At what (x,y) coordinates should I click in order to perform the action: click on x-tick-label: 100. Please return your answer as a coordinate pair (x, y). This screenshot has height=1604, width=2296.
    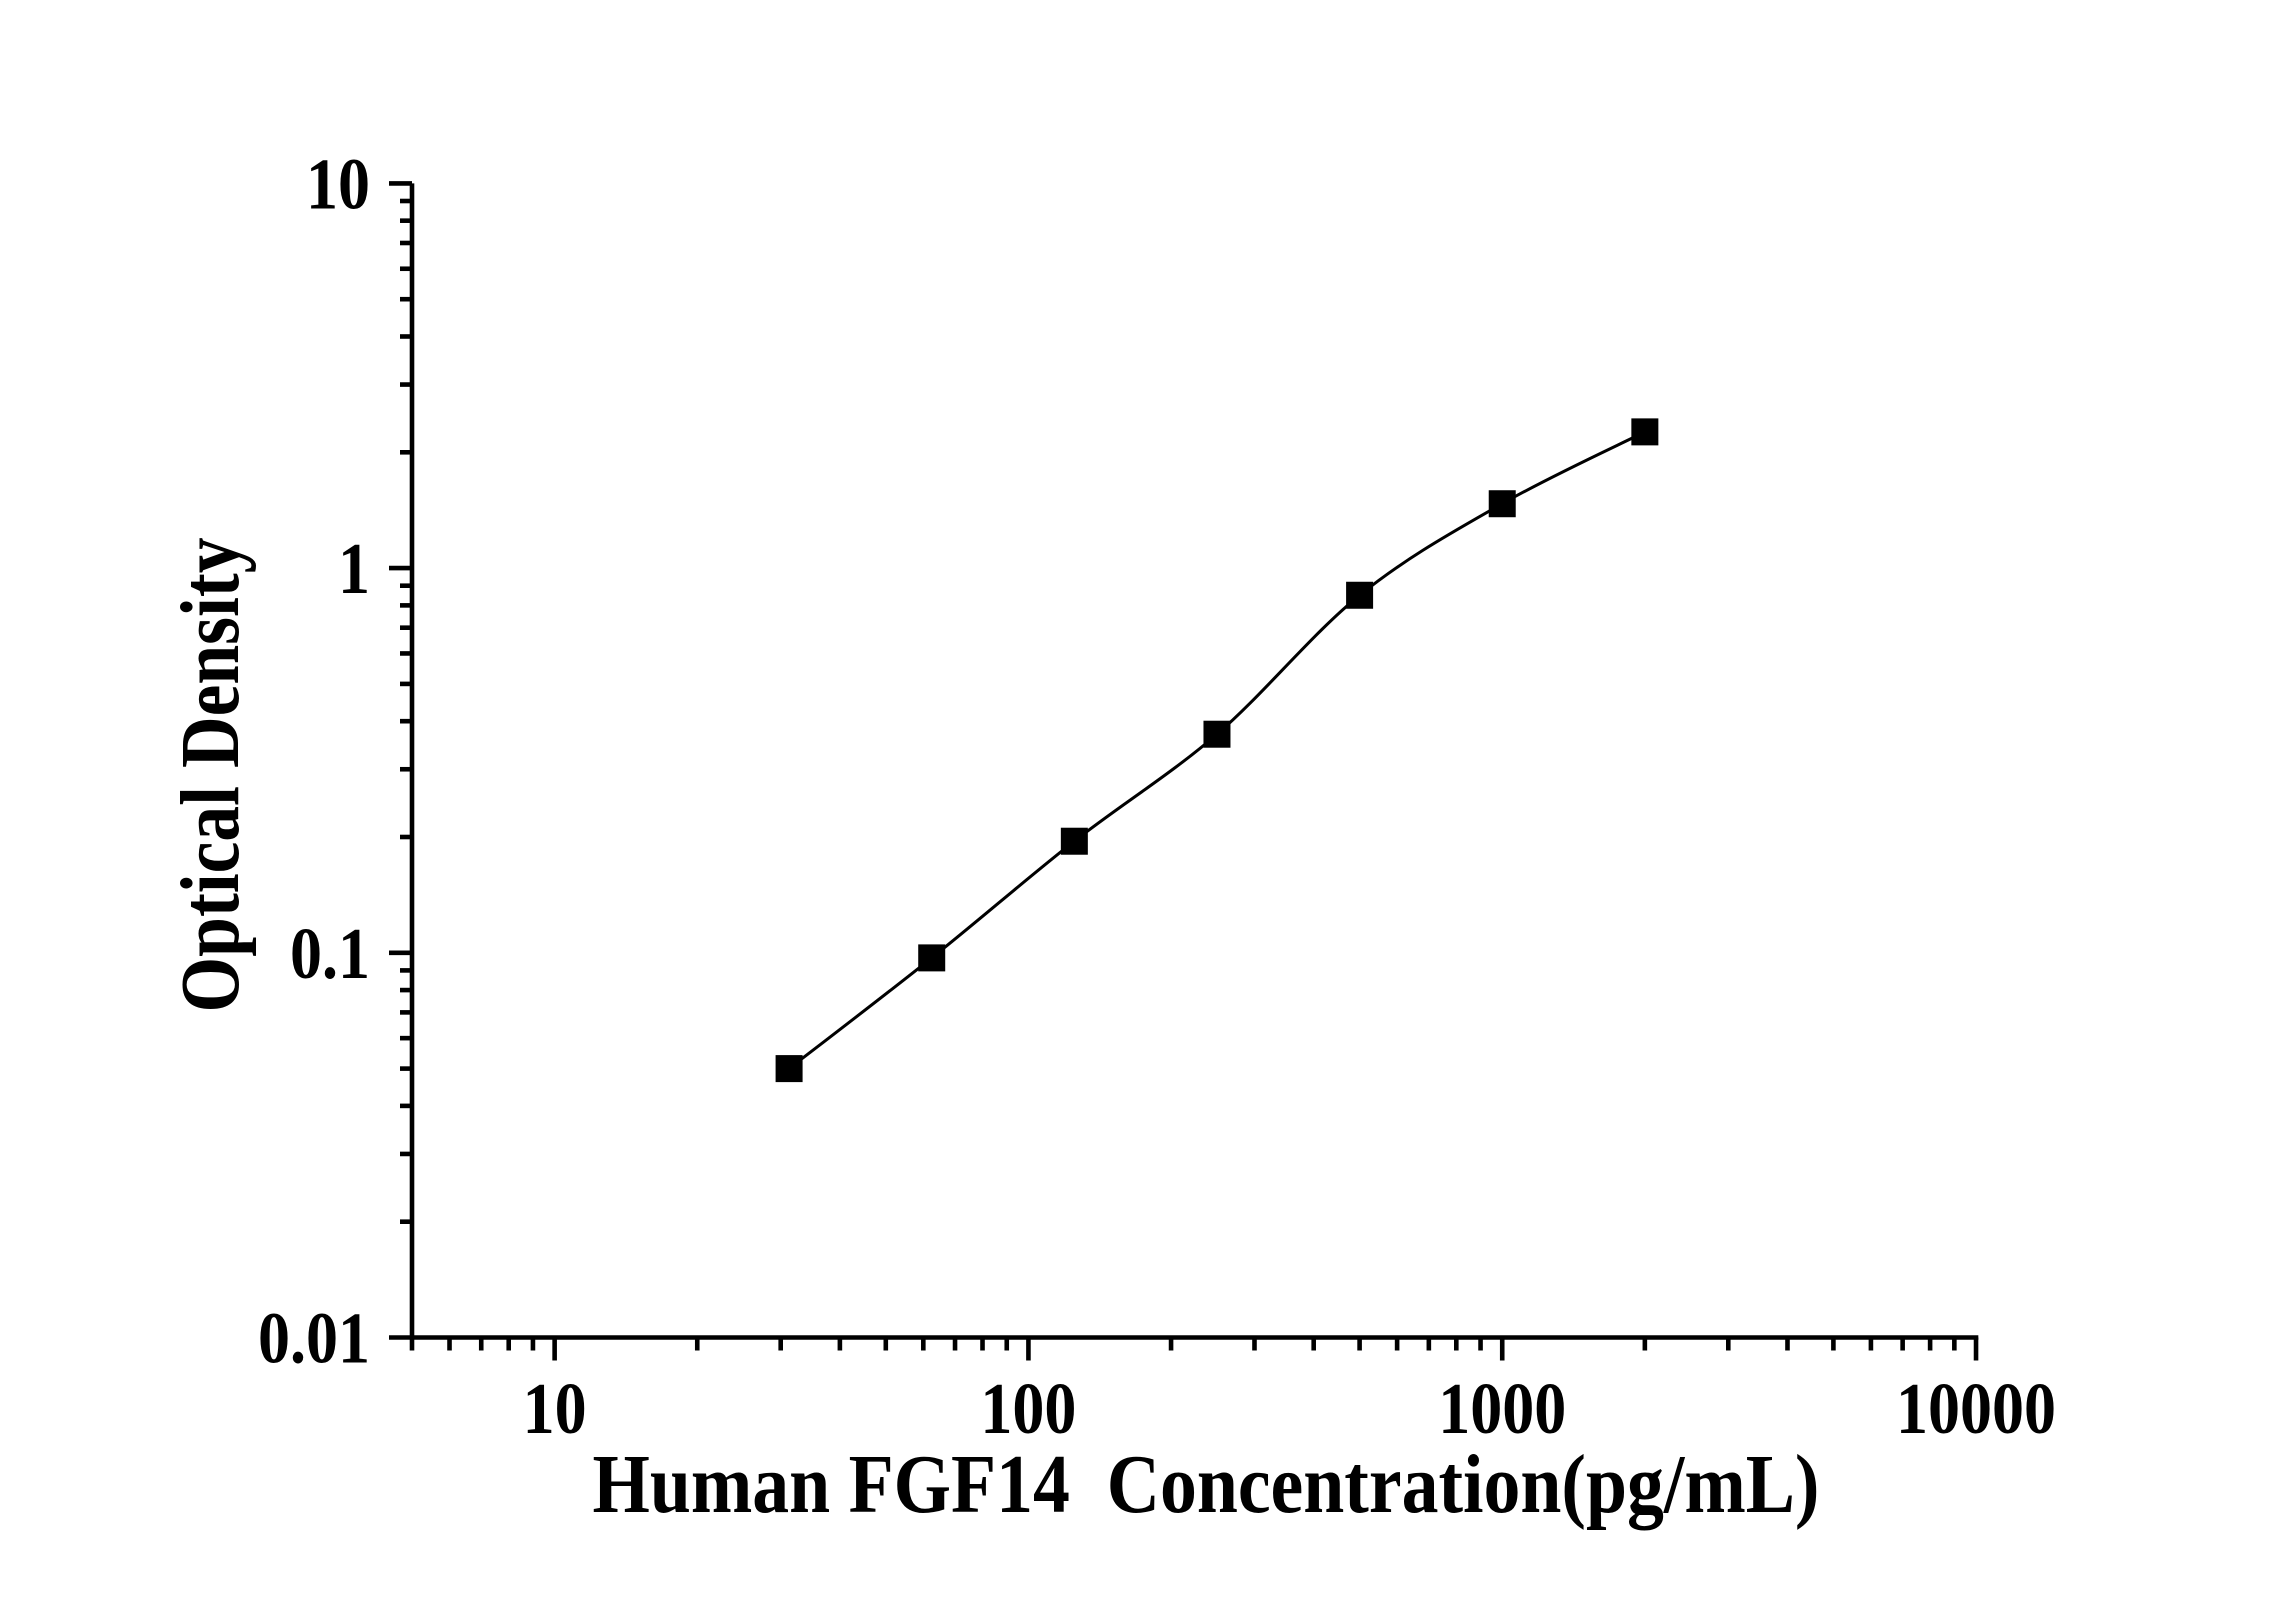
    Looking at the image, I should click on (1028, 1408).